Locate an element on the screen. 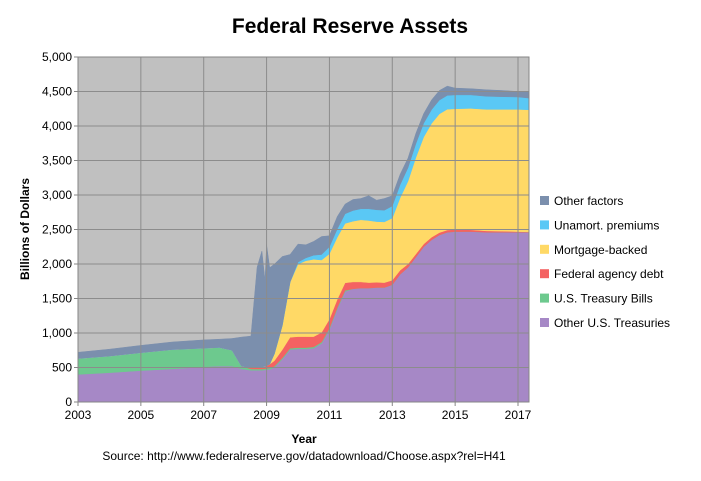  x-tick-label: 2003 is located at coordinates (78, 415).